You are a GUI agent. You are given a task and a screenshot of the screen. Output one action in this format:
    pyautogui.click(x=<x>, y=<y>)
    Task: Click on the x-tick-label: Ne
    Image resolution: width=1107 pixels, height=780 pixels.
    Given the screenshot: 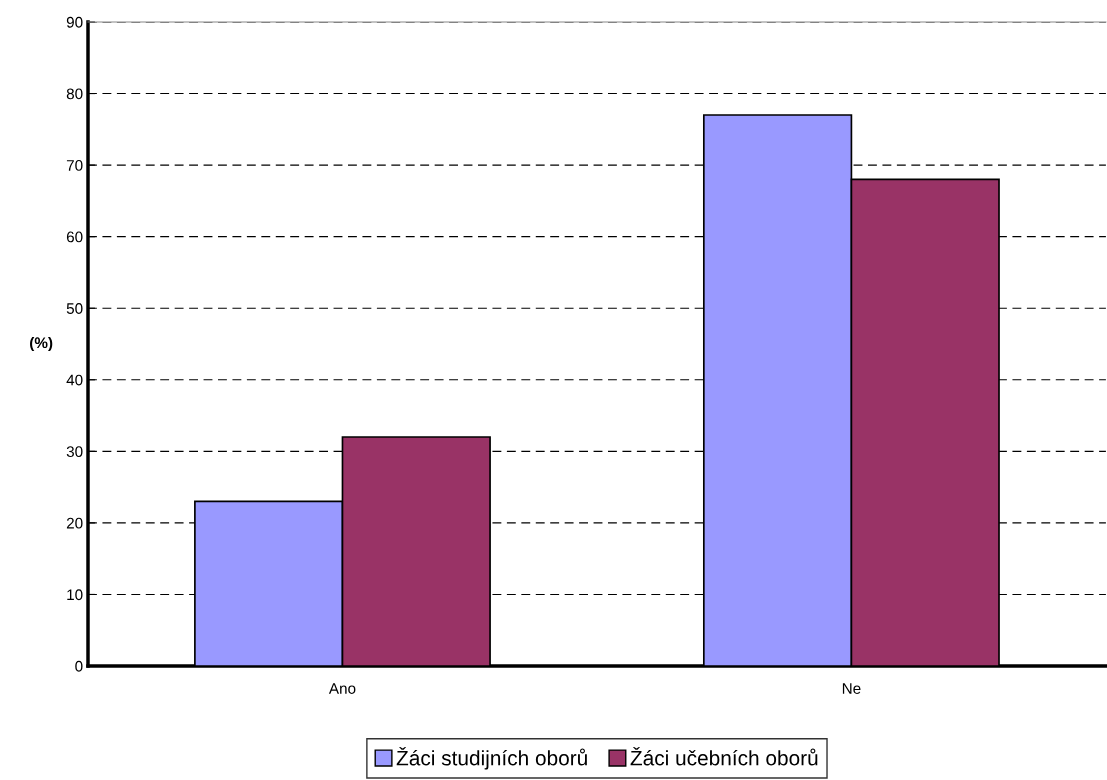 What is the action you would take?
    pyautogui.click(x=851, y=688)
    